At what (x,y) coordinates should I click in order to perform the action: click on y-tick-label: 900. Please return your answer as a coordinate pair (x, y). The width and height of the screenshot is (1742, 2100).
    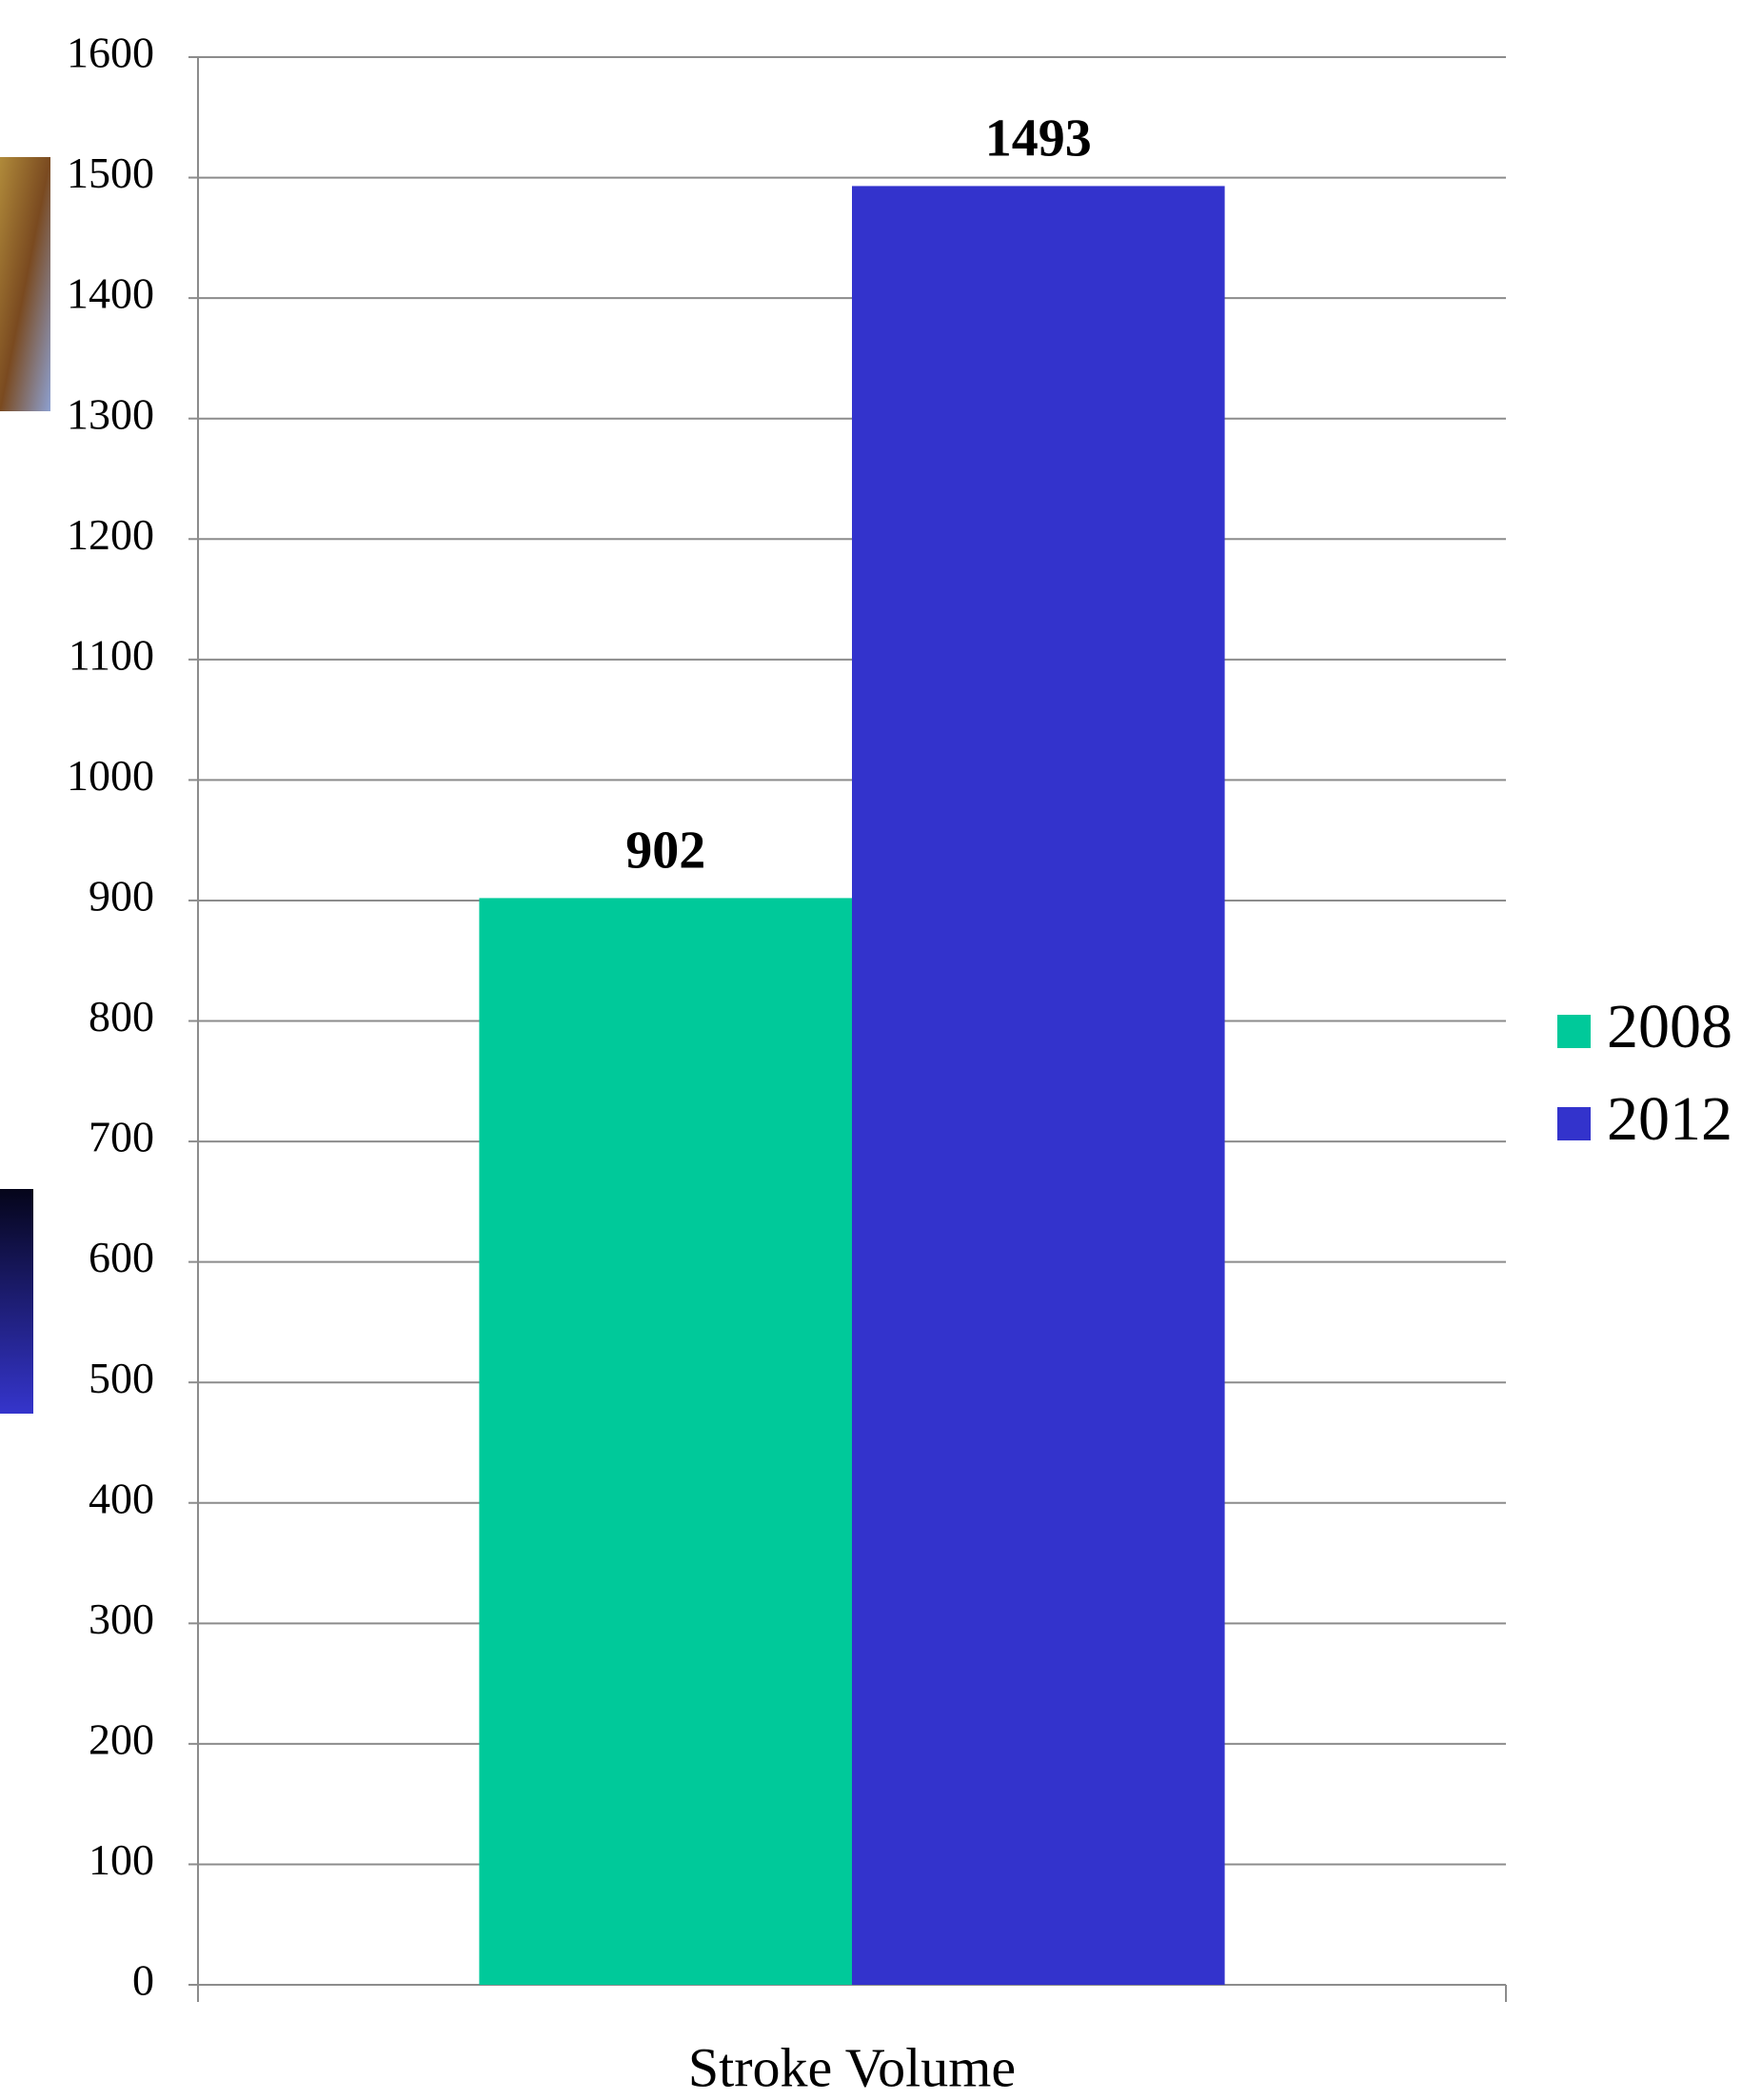
    Looking at the image, I should click on (121, 897).